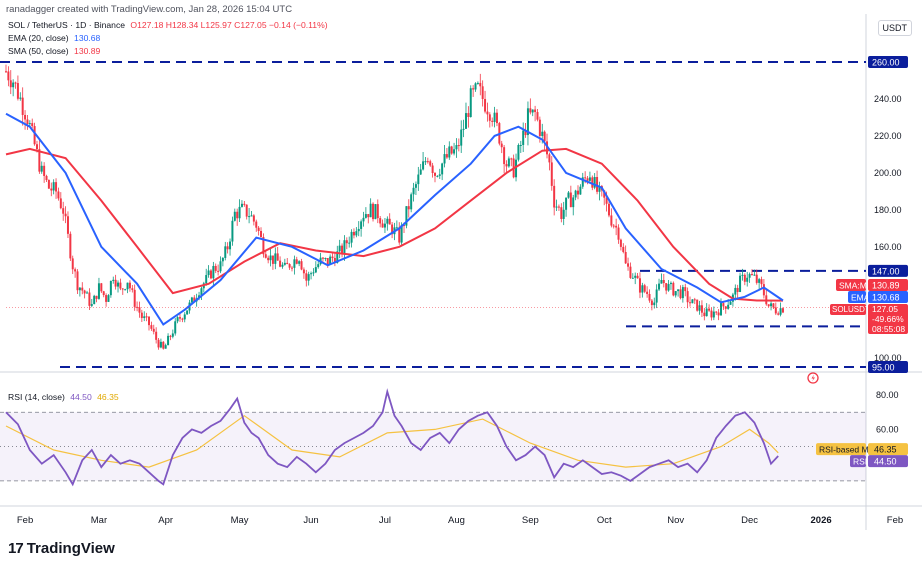 This screenshot has height=566, width=922. What do you see at coordinates (108, 397) in the screenshot?
I see `legend-rsi-ma-value: 46.35` at bounding box center [108, 397].